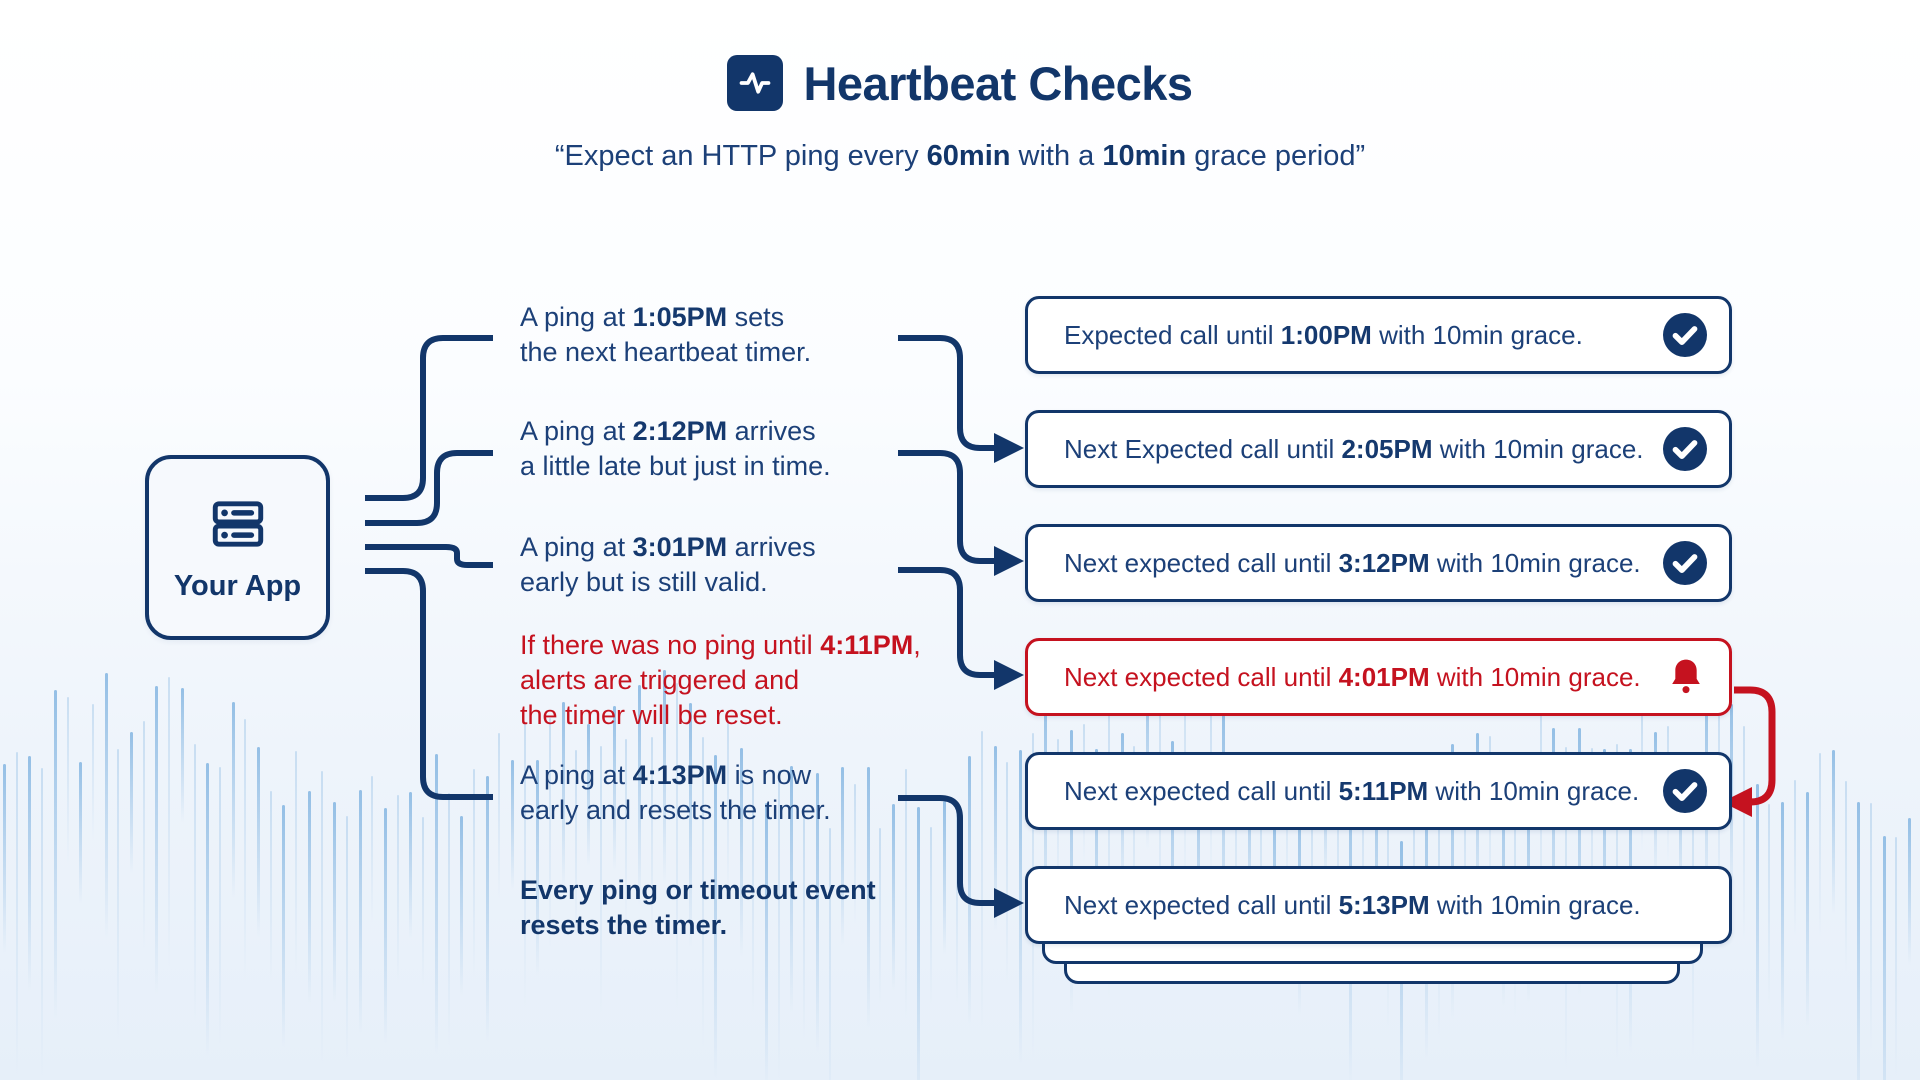  What do you see at coordinates (947, 393) in the screenshot?
I see `connector-annotation1-to-box2` at bounding box center [947, 393].